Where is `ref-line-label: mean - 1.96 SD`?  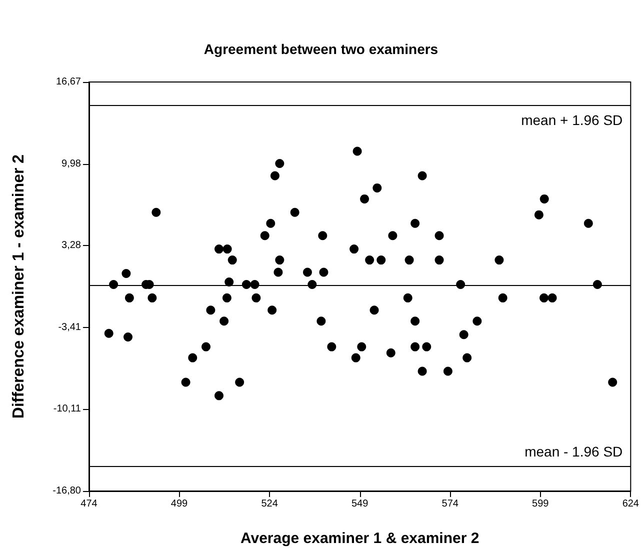
ref-line-label: mean - 1.96 SD is located at coordinates (573, 452).